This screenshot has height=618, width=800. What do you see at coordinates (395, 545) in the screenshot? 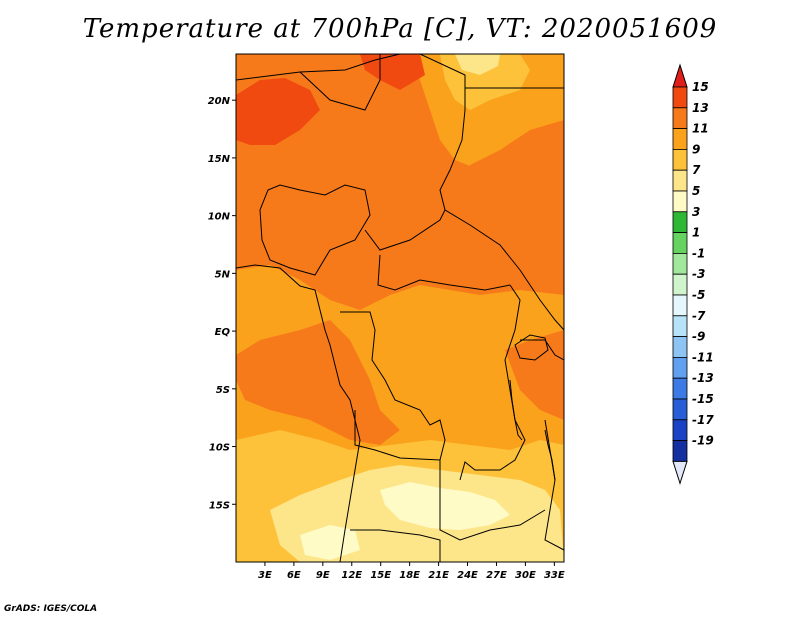
I see `border-namibia` at bounding box center [395, 545].